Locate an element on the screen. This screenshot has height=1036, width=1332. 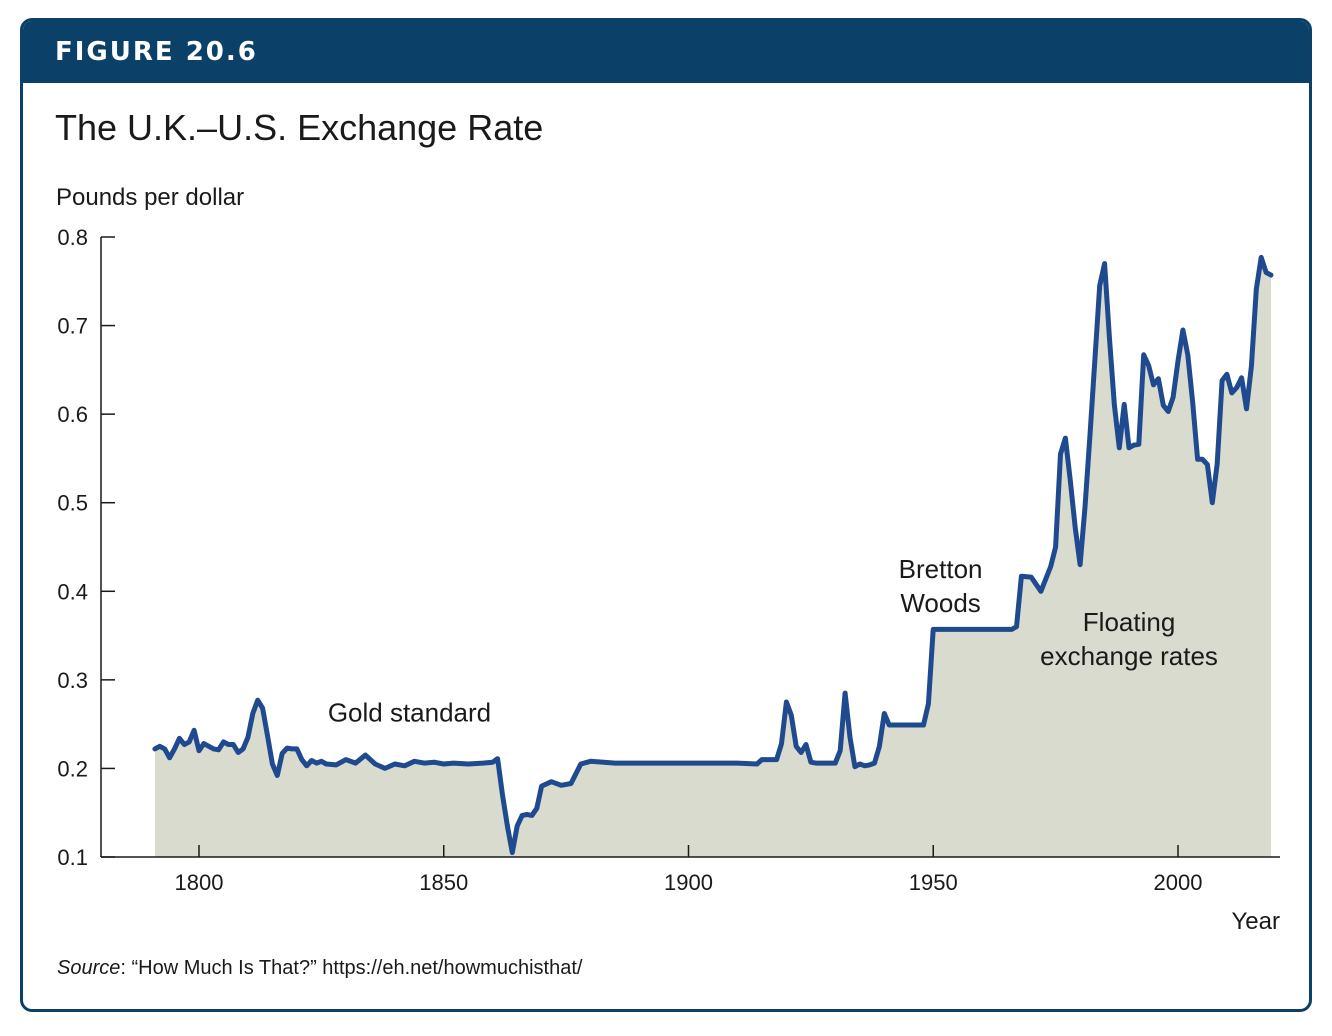
x-tick-label: 1900 is located at coordinates (688, 882).